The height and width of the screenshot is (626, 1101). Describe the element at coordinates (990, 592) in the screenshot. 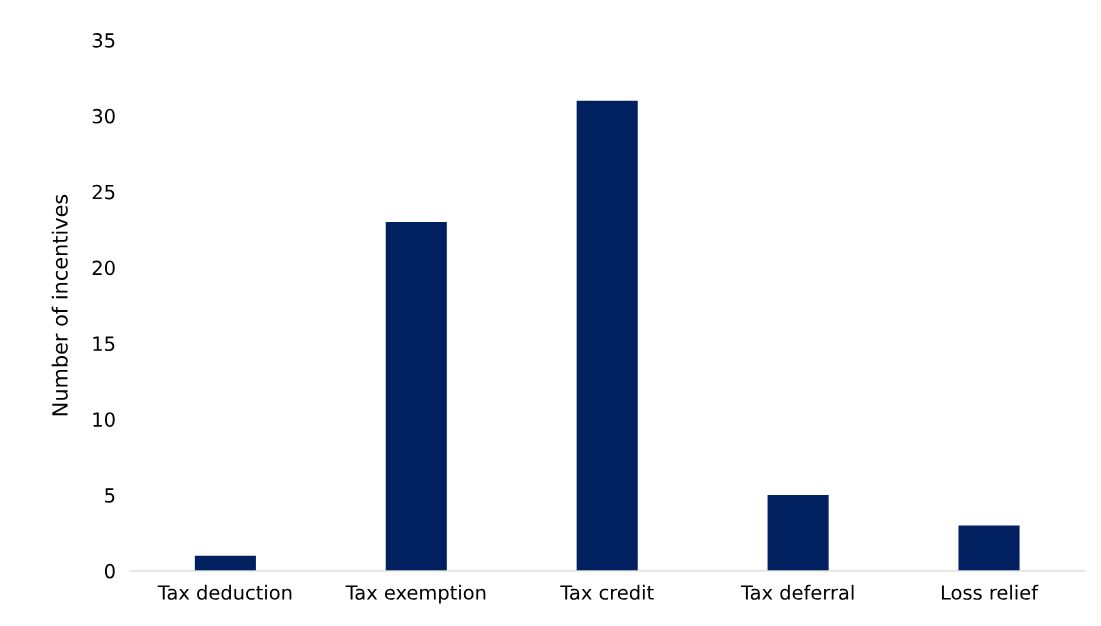

I see `x-tick-label: Loss relief` at that location.